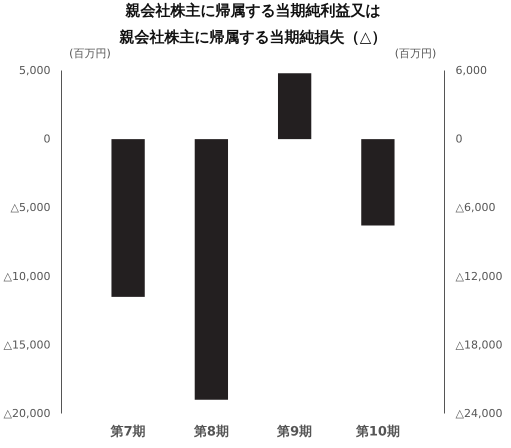 This screenshot has width=511, height=448. I want to click on x-tick-label: 第10期, so click(377, 432).